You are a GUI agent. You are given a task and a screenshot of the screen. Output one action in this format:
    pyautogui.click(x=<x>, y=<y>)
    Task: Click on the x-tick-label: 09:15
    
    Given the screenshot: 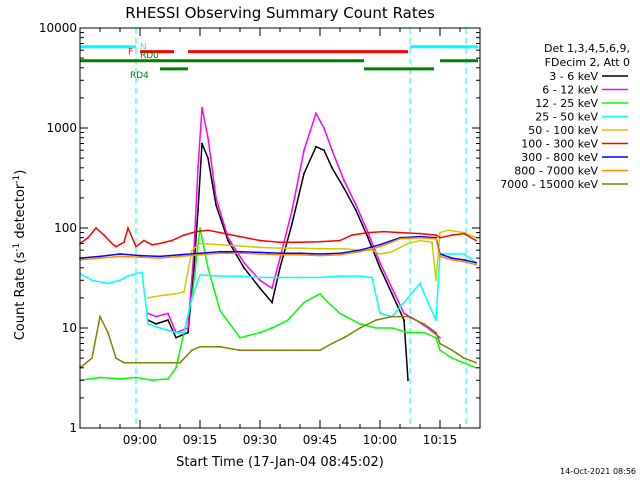 What is the action you would take?
    pyautogui.click(x=200, y=440)
    